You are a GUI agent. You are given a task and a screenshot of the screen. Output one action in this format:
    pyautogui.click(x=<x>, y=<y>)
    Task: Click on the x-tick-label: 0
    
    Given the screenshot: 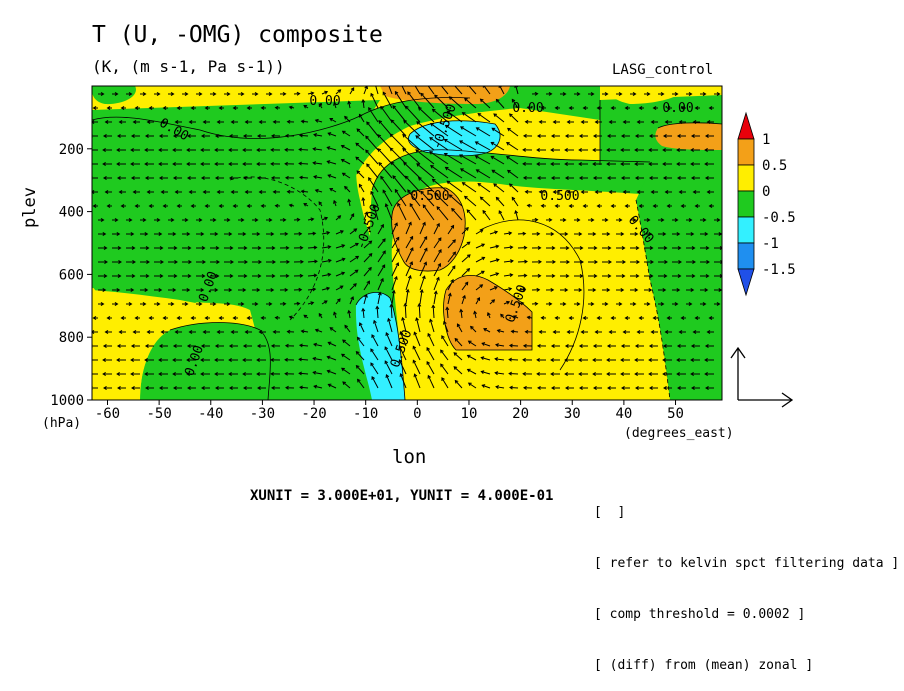 What is the action you would take?
    pyautogui.click(x=417, y=414)
    